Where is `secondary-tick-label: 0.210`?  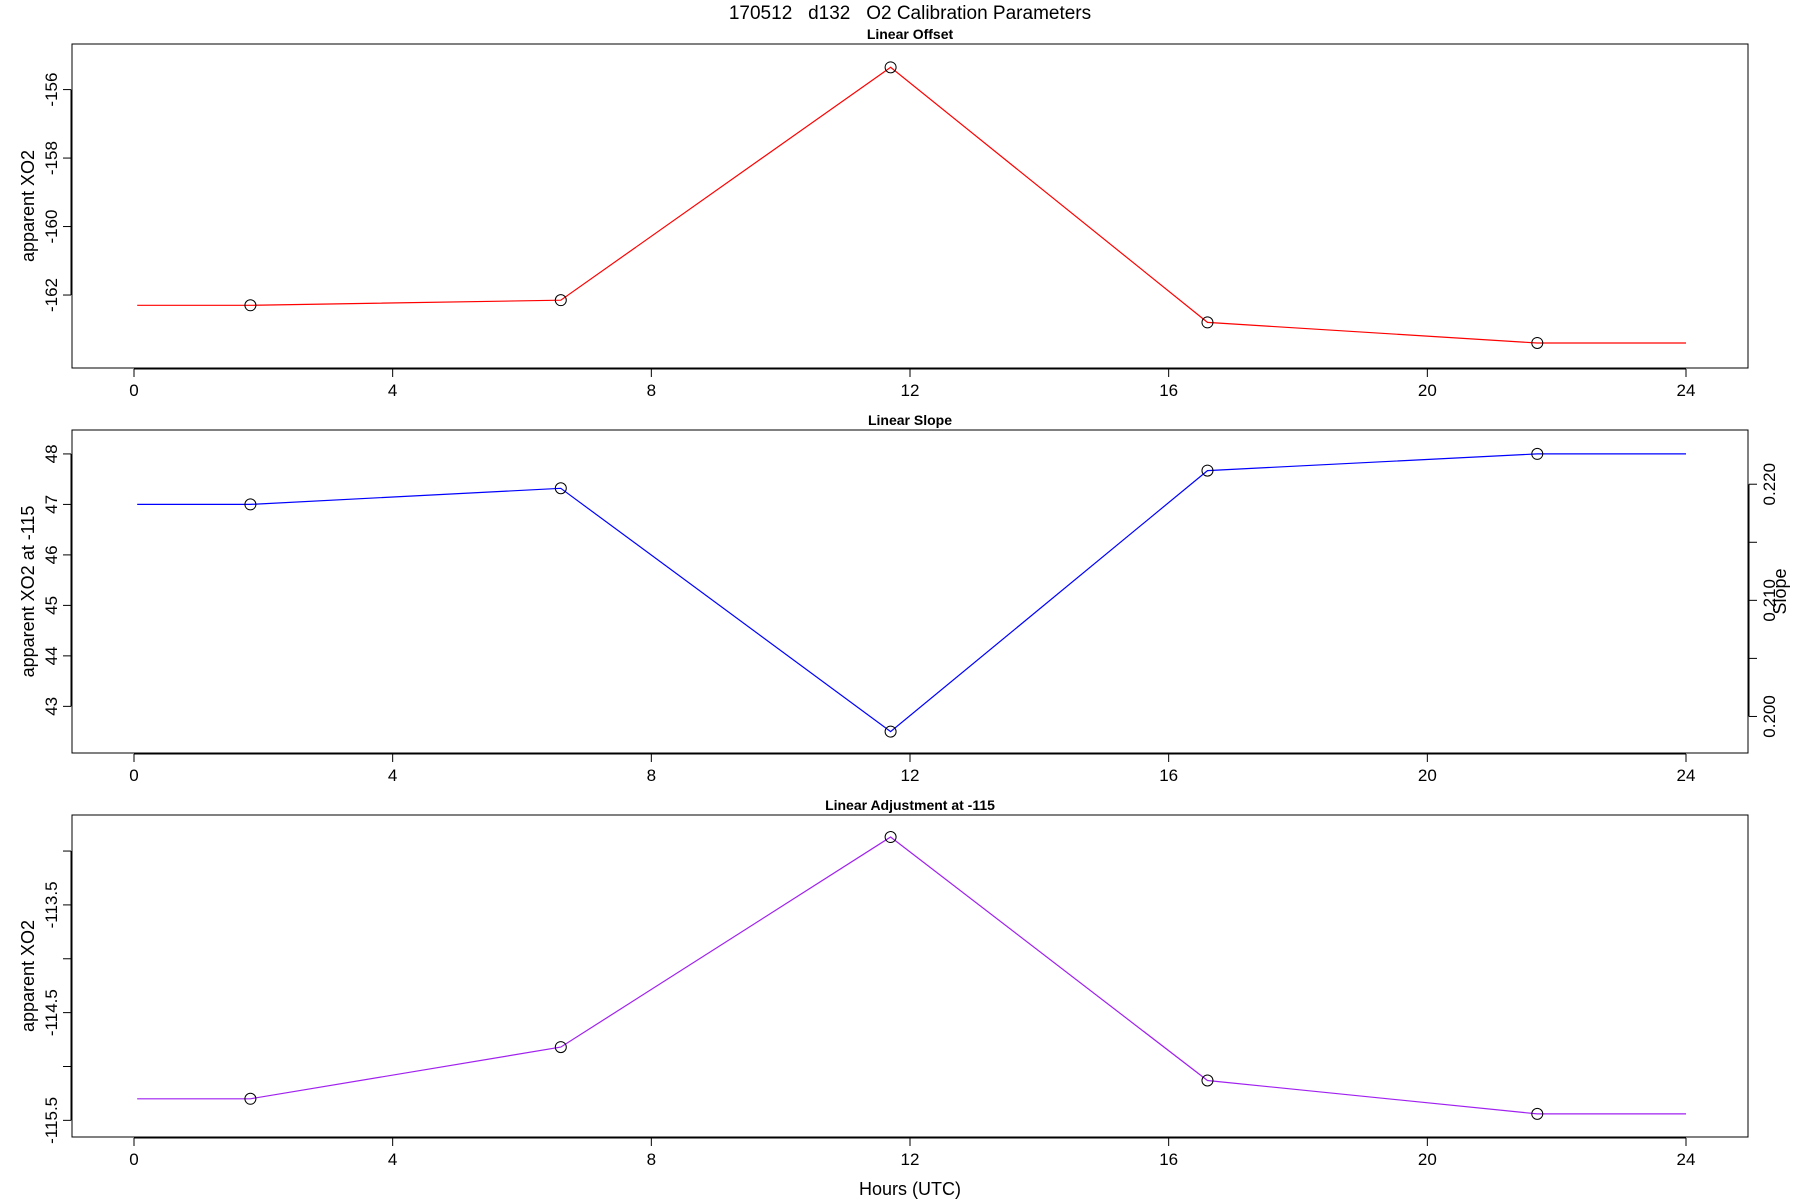
secondary-tick-label: 0.210 is located at coordinates (1769, 600).